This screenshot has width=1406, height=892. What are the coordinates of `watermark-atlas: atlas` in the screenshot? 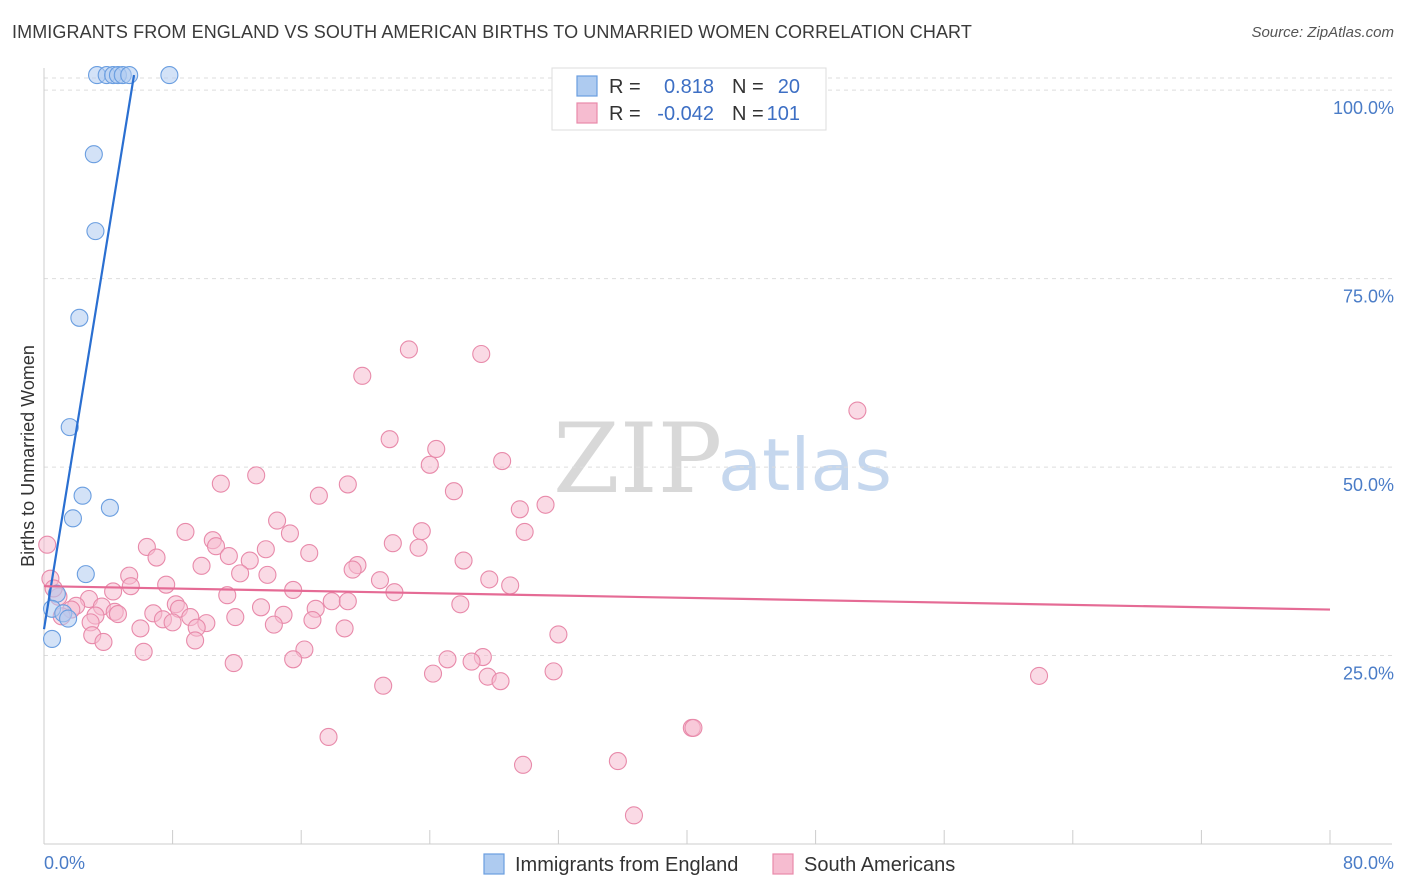 It's located at (805, 465).